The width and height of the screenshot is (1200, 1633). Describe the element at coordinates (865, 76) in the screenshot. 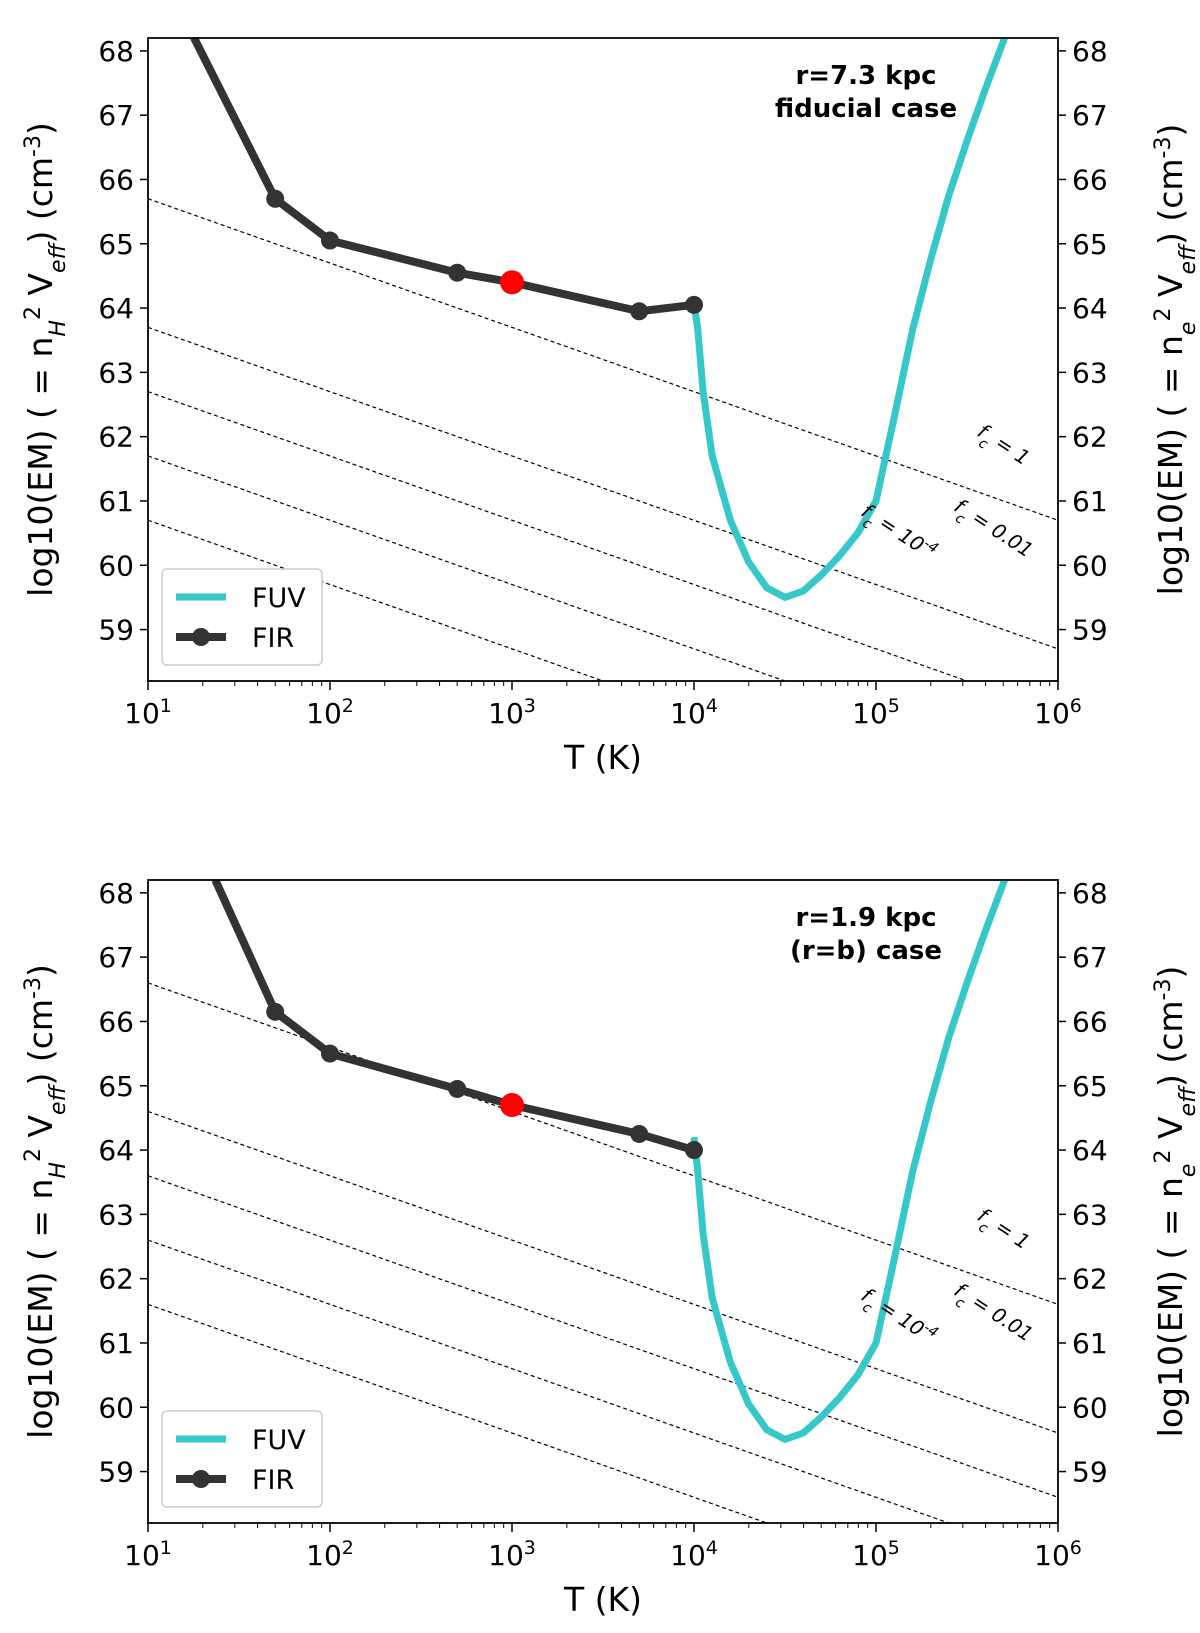

I see `panel-annotation: r=7.3 kpc` at that location.